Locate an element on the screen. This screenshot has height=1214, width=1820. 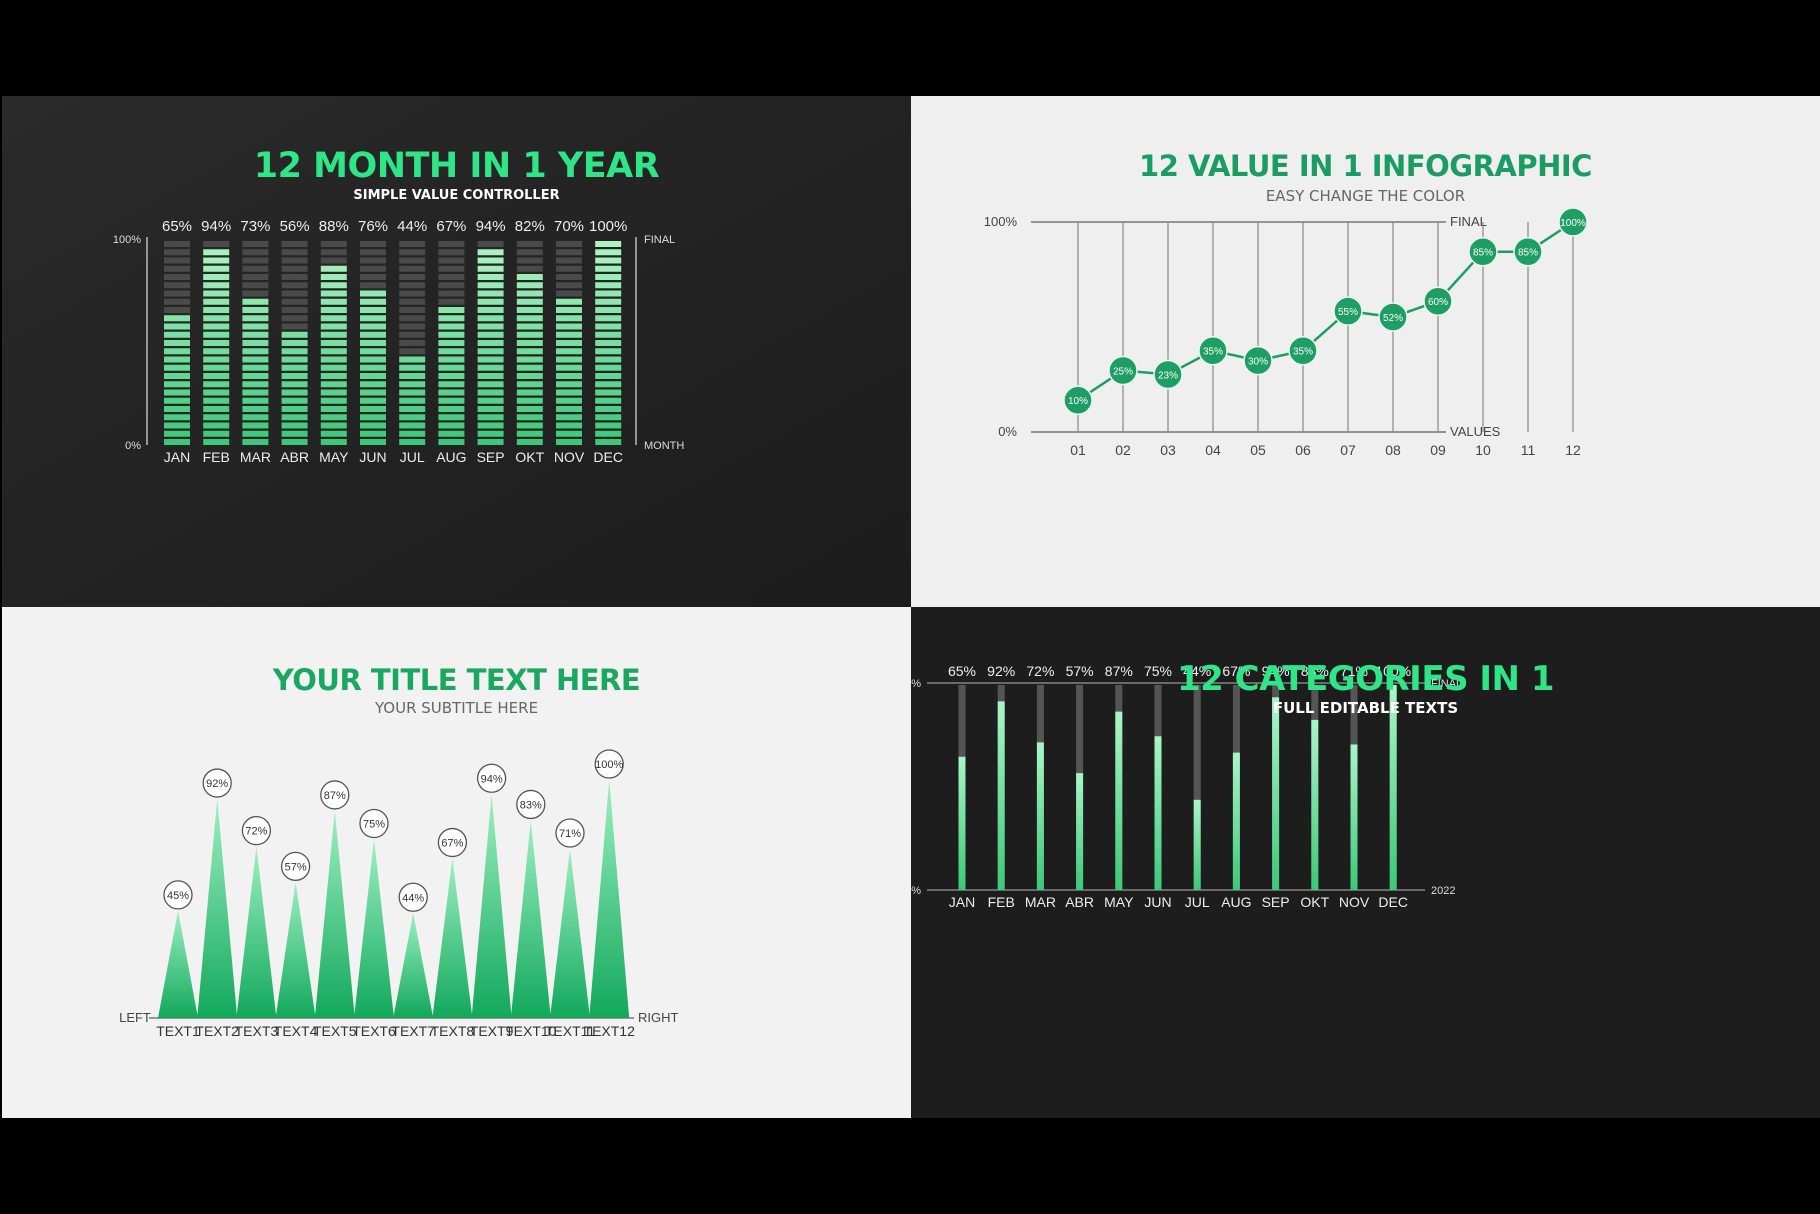
value-label: 72% is located at coordinates (256, 832).